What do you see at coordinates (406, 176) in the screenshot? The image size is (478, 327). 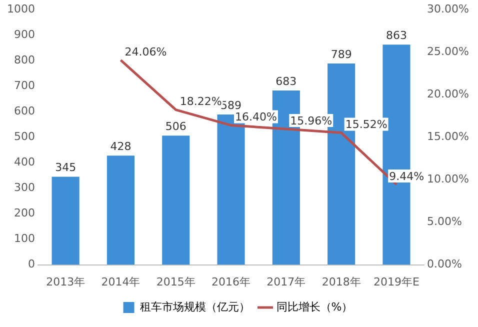 I see `data-label: 9.44%` at bounding box center [406, 176].